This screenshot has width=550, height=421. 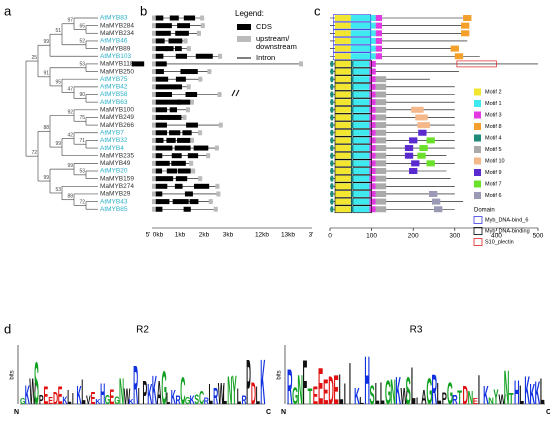 I want to click on gene-name: MaMYB159, so click(x=117, y=178).